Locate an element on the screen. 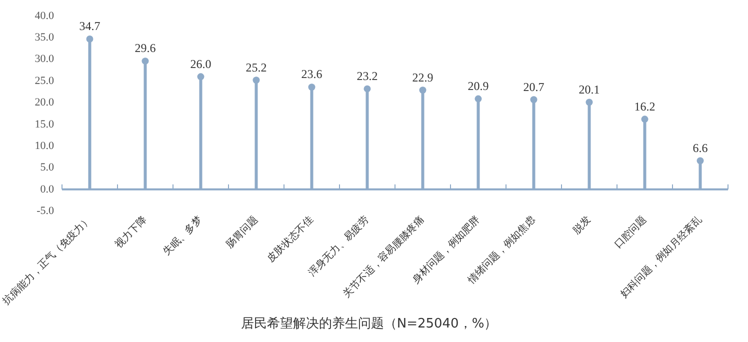 This screenshot has height=342, width=748. data-label: 16.2 is located at coordinates (645, 106).